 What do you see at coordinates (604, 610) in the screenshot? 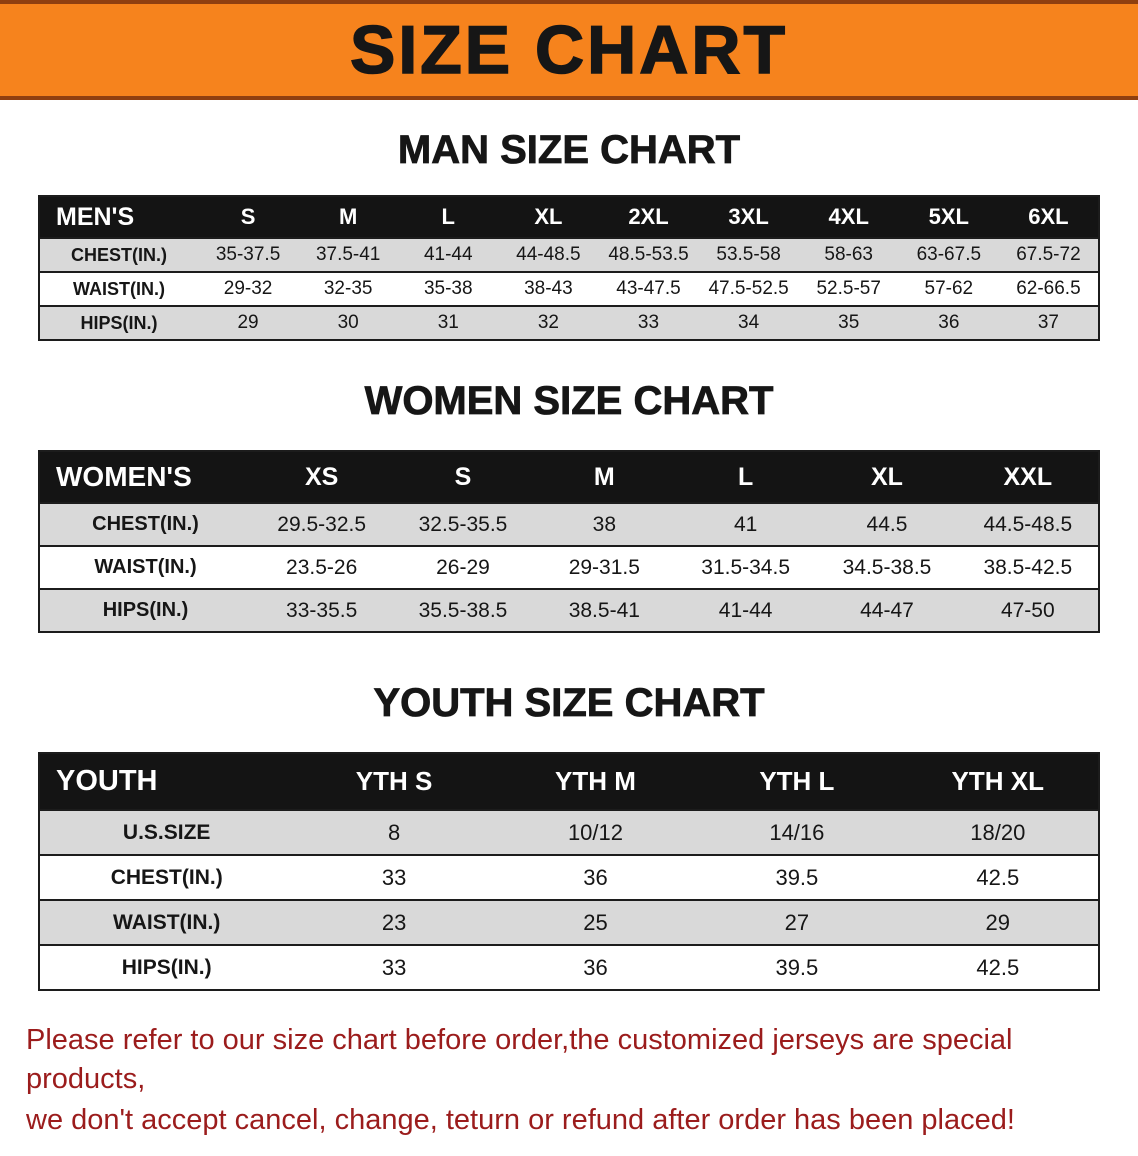
I see `value-cell: 38.5-41` at bounding box center [604, 610].